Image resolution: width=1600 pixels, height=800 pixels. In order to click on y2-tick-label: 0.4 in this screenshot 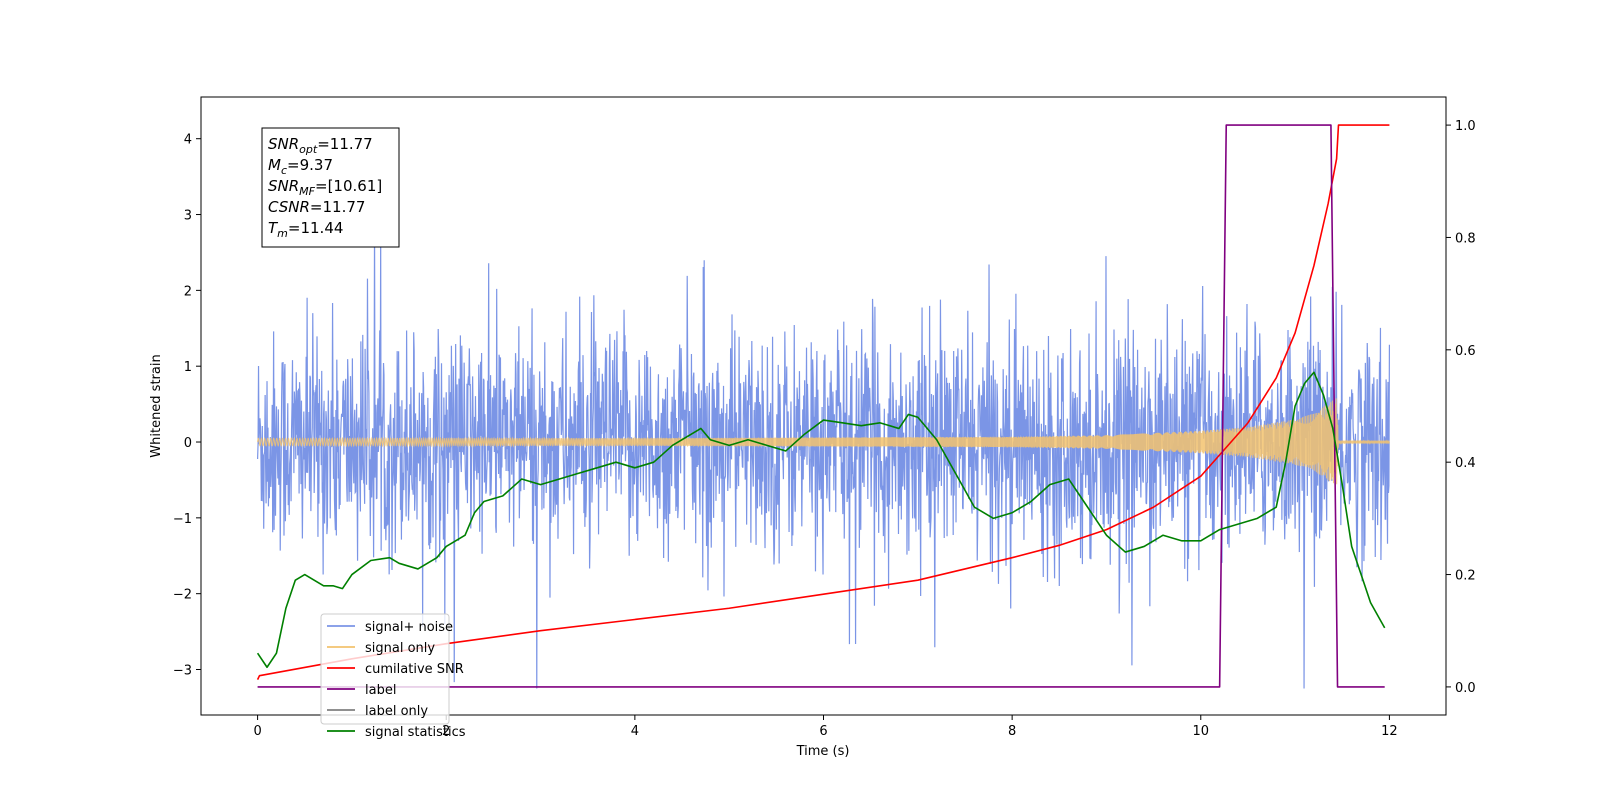, I will do `click(1465, 463)`.